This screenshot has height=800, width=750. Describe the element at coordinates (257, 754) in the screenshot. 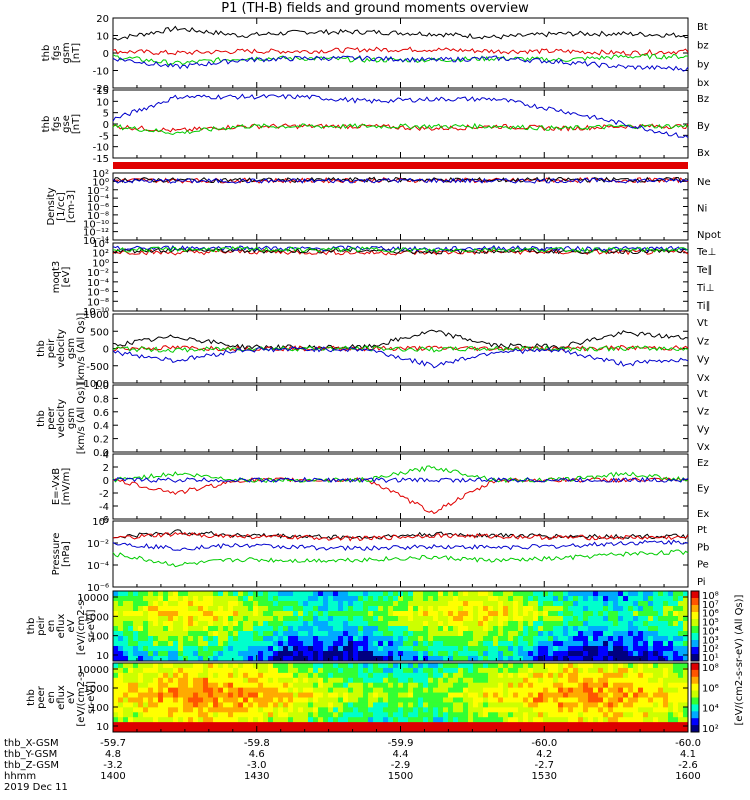

I see `x-tick-label: 4.6` at that location.